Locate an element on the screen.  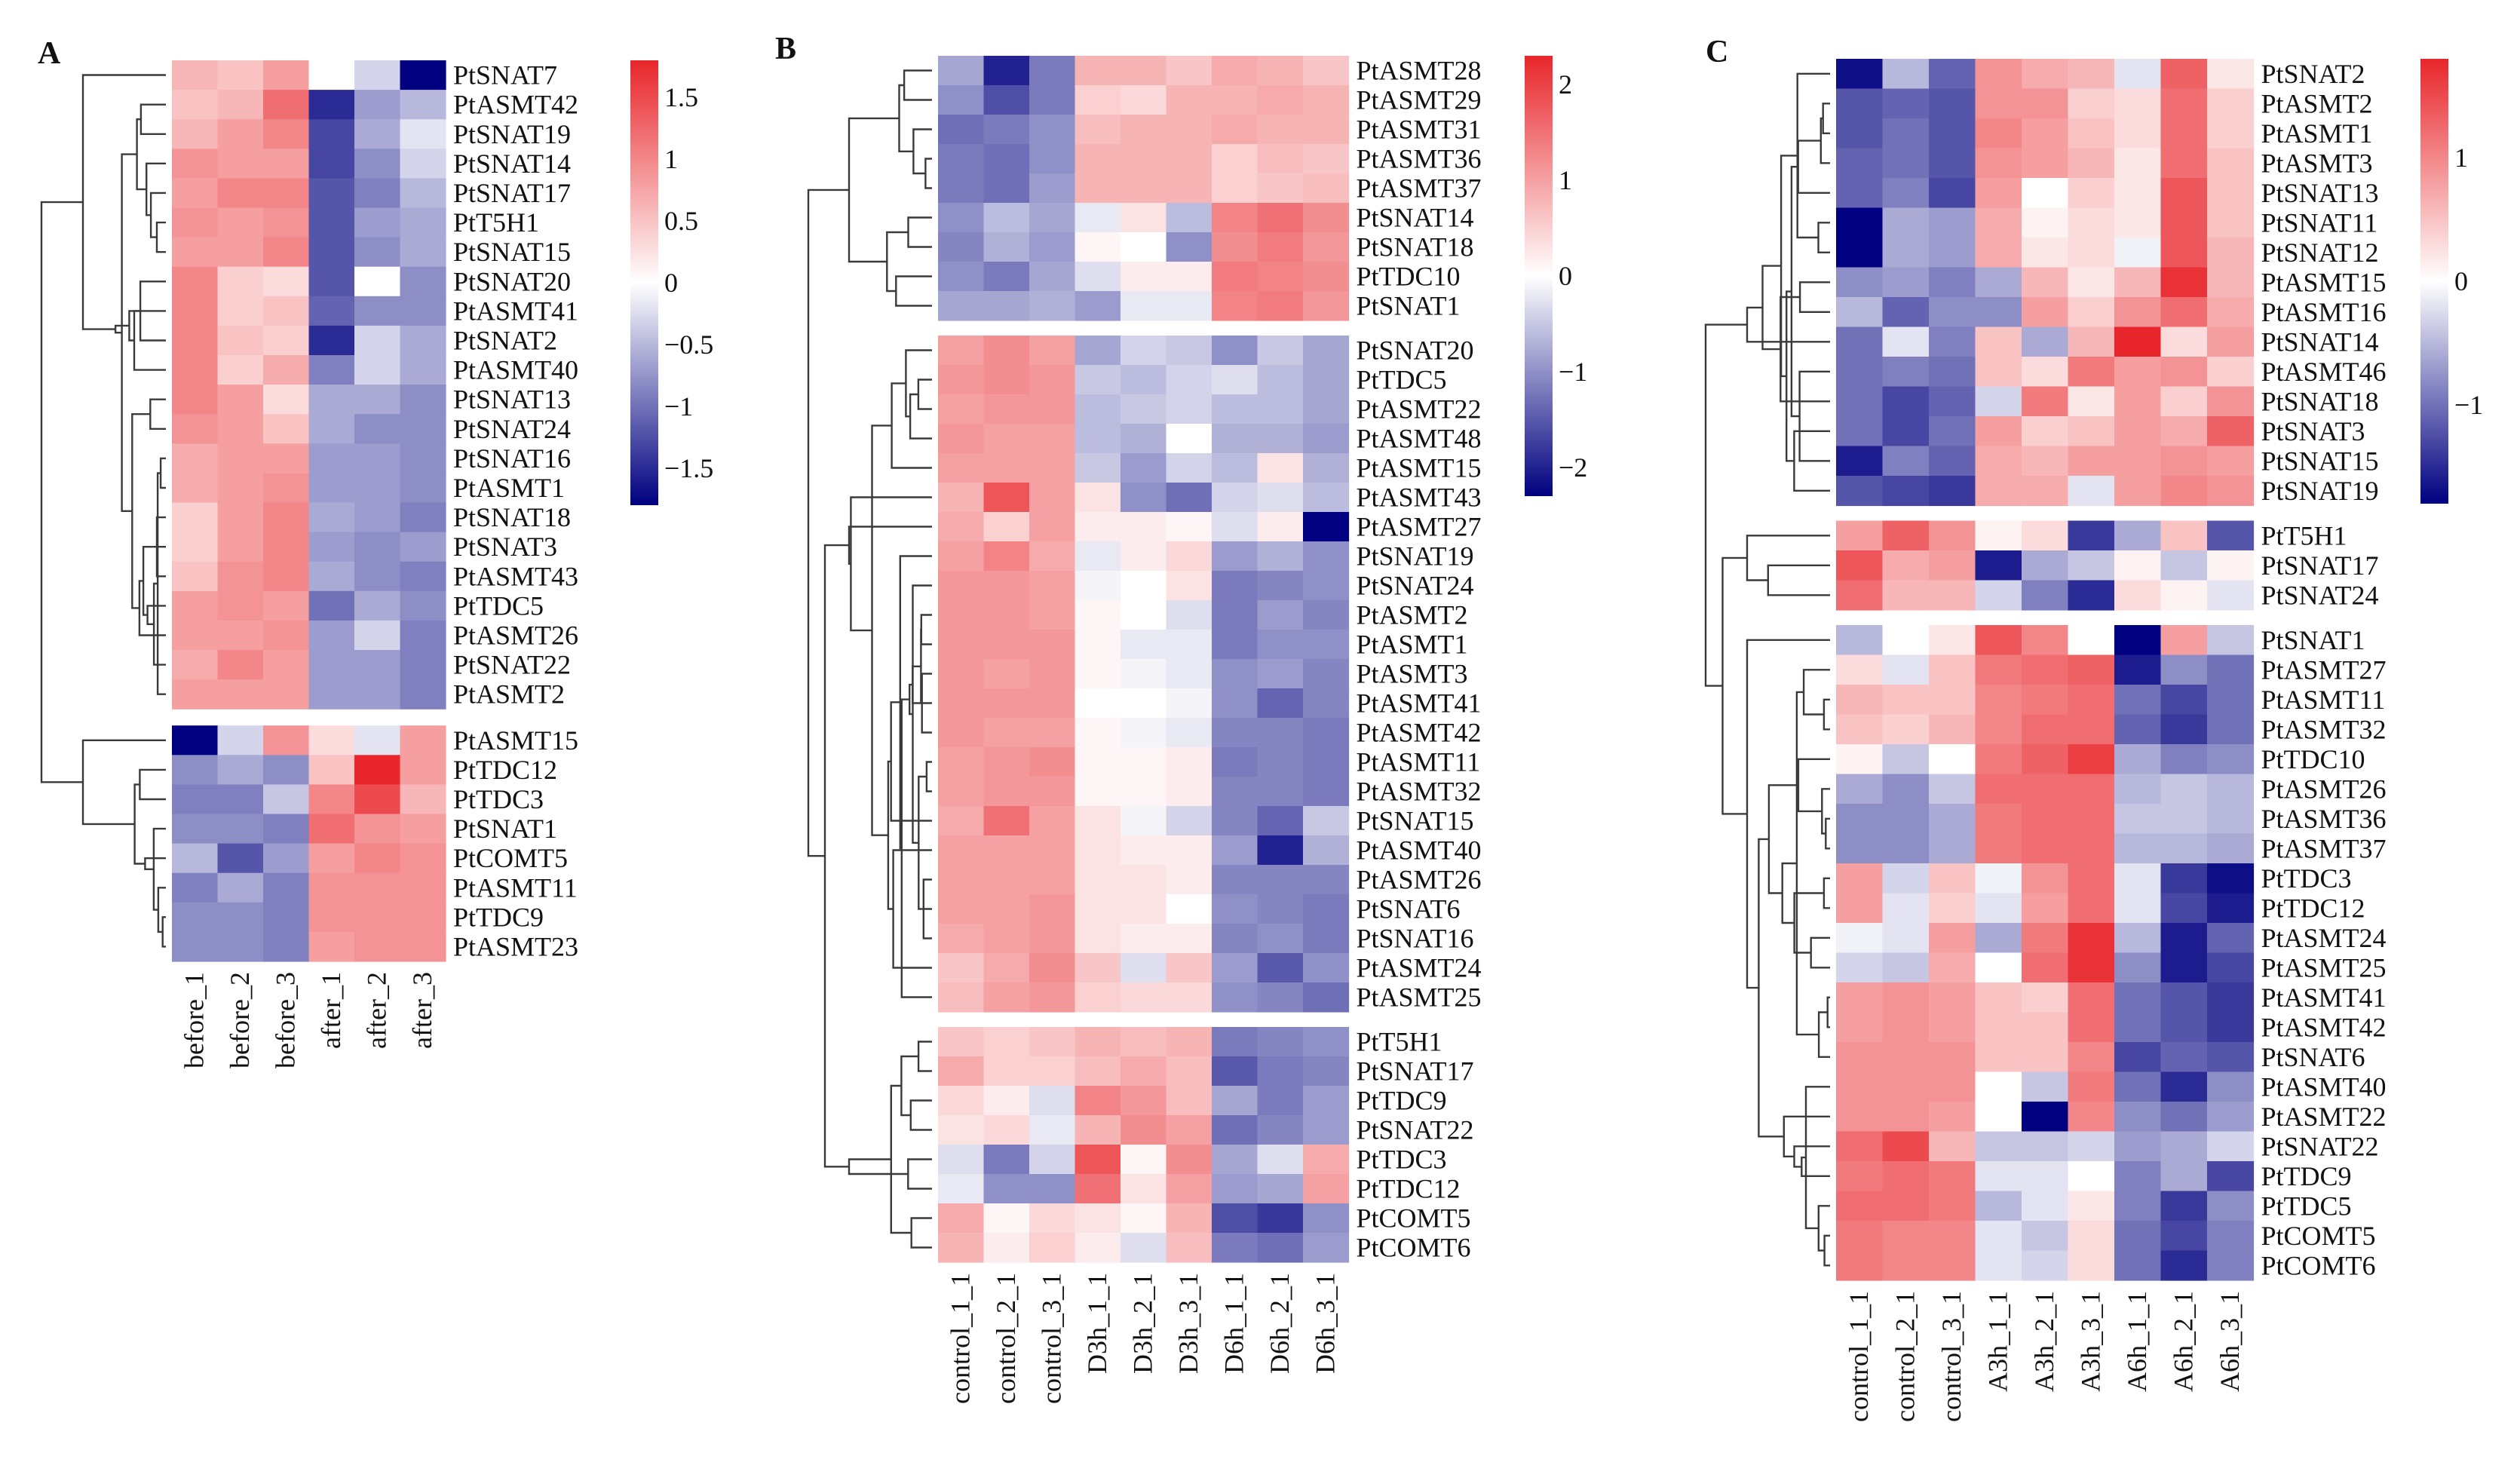
colorbar-tick-label: 1.5 is located at coordinates (681, 97).